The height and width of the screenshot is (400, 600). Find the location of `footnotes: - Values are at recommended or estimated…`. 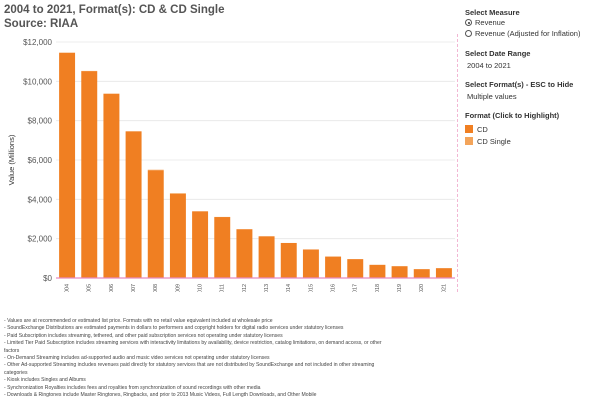

footnotes: - Values are at recommended or estimated… is located at coordinates (194, 358).